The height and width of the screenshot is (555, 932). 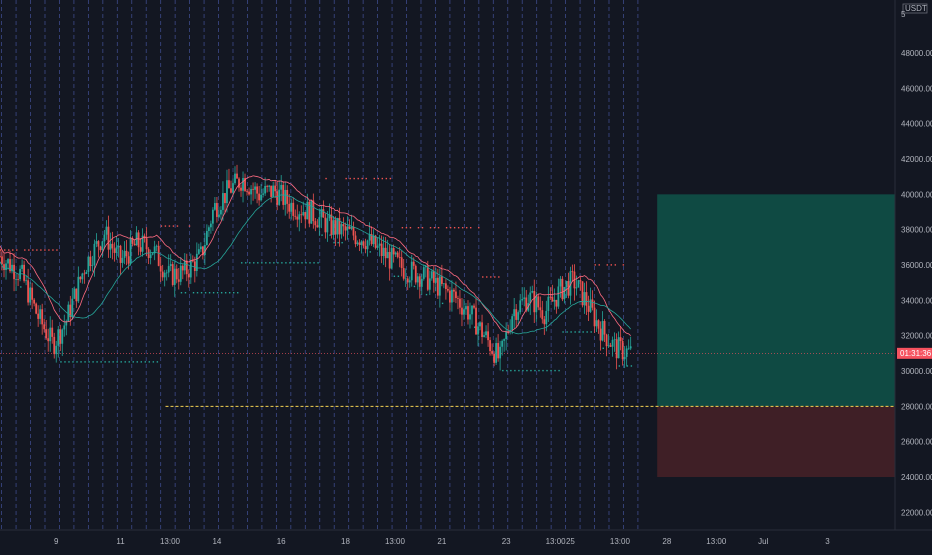 I want to click on price-tick-label: 36000.00, so click(x=916, y=265).